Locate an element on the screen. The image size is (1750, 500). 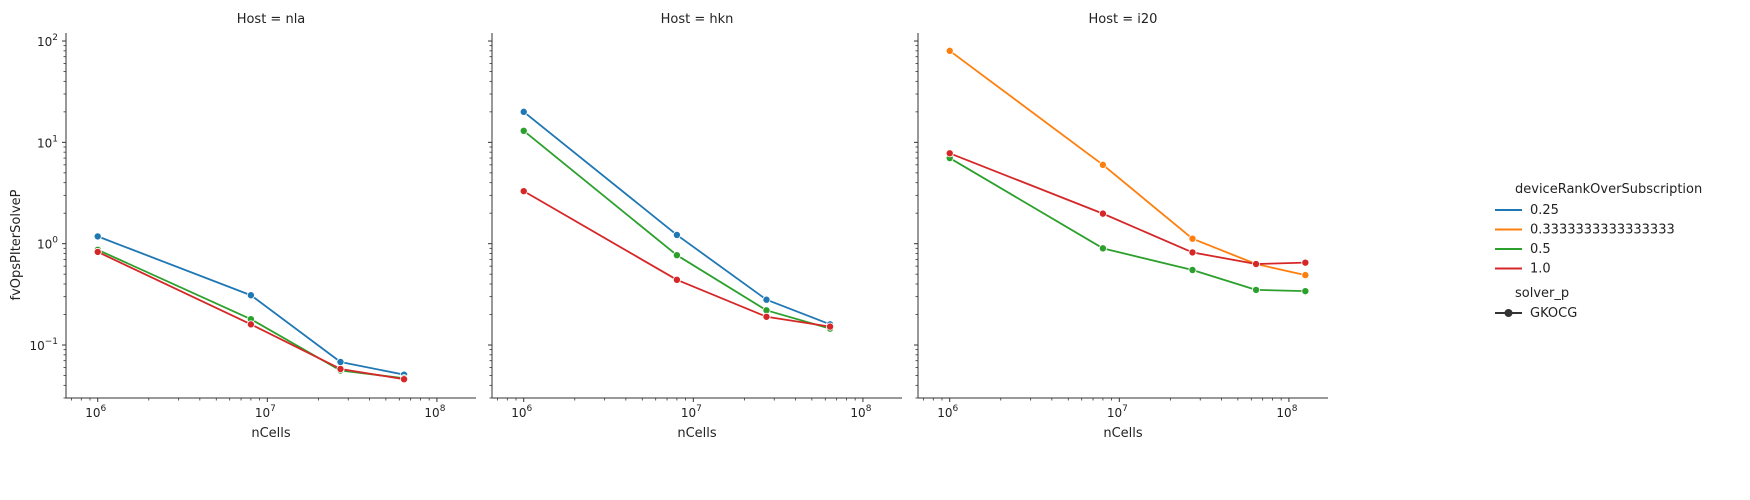
legend-marker is located at coordinates (1508, 313).